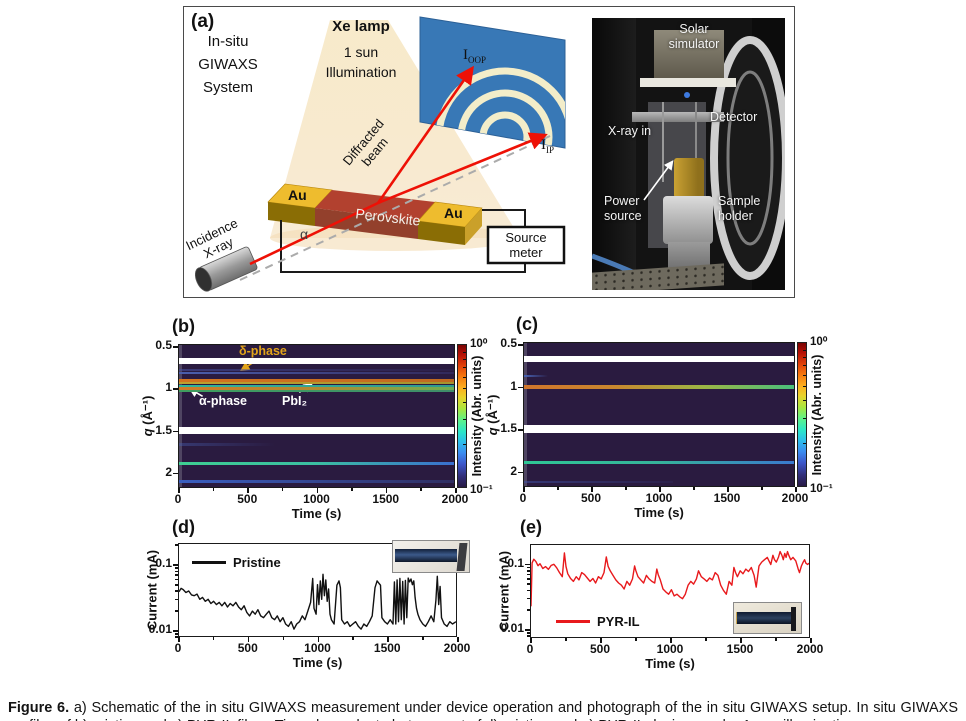  I want to click on iip-sub: IP, so click(550, 150).